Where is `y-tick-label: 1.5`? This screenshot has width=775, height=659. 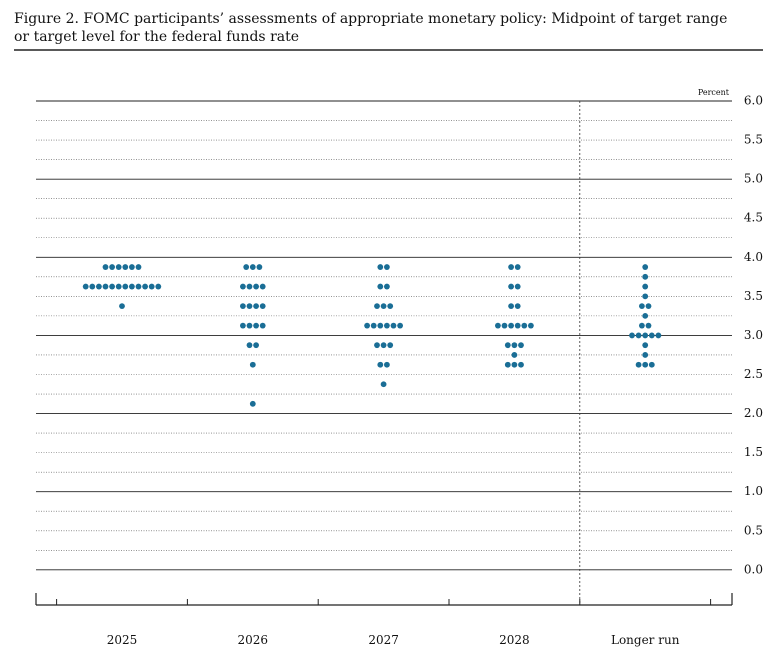
y-tick-label: 1.5 is located at coordinates (753, 452).